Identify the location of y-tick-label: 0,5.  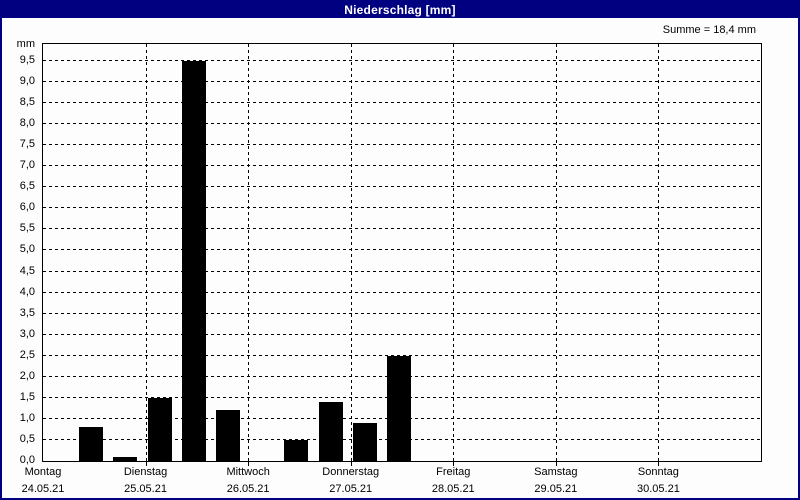
(27, 438).